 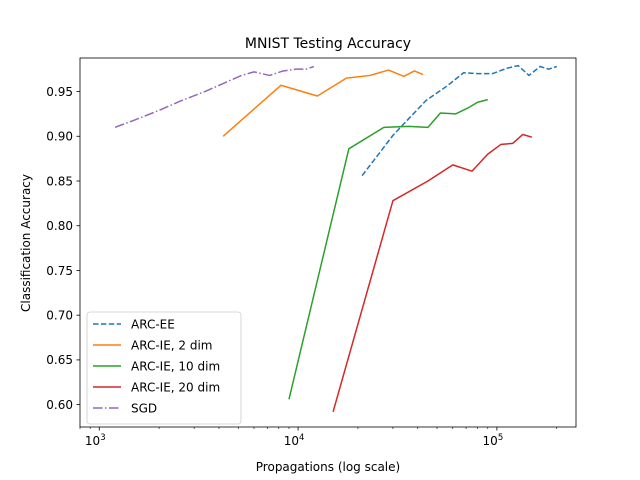 I want to click on y-tick-label: 0.80, so click(x=59, y=226).